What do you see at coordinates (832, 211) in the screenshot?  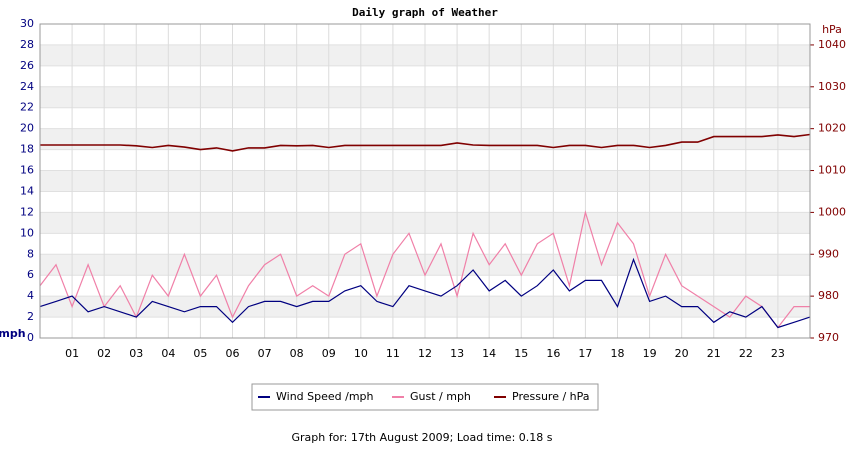 I see `y2-tick-label: 1000` at bounding box center [832, 211].